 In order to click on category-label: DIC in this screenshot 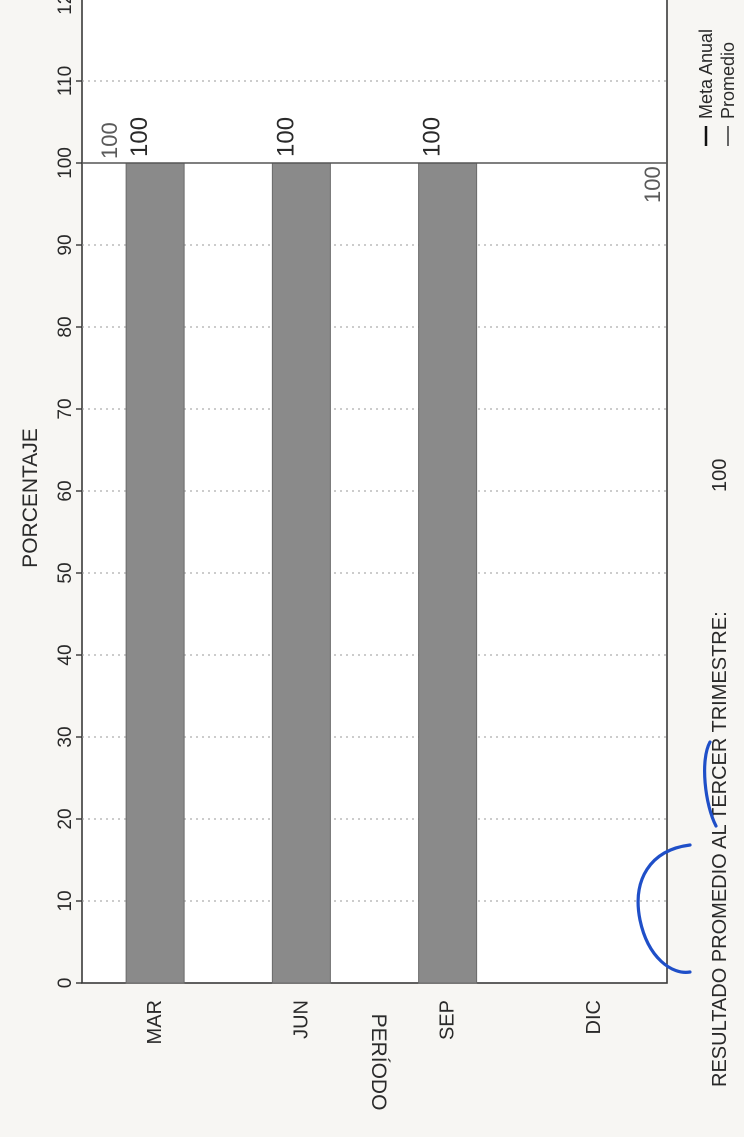, I will do `click(594, 1017)`.